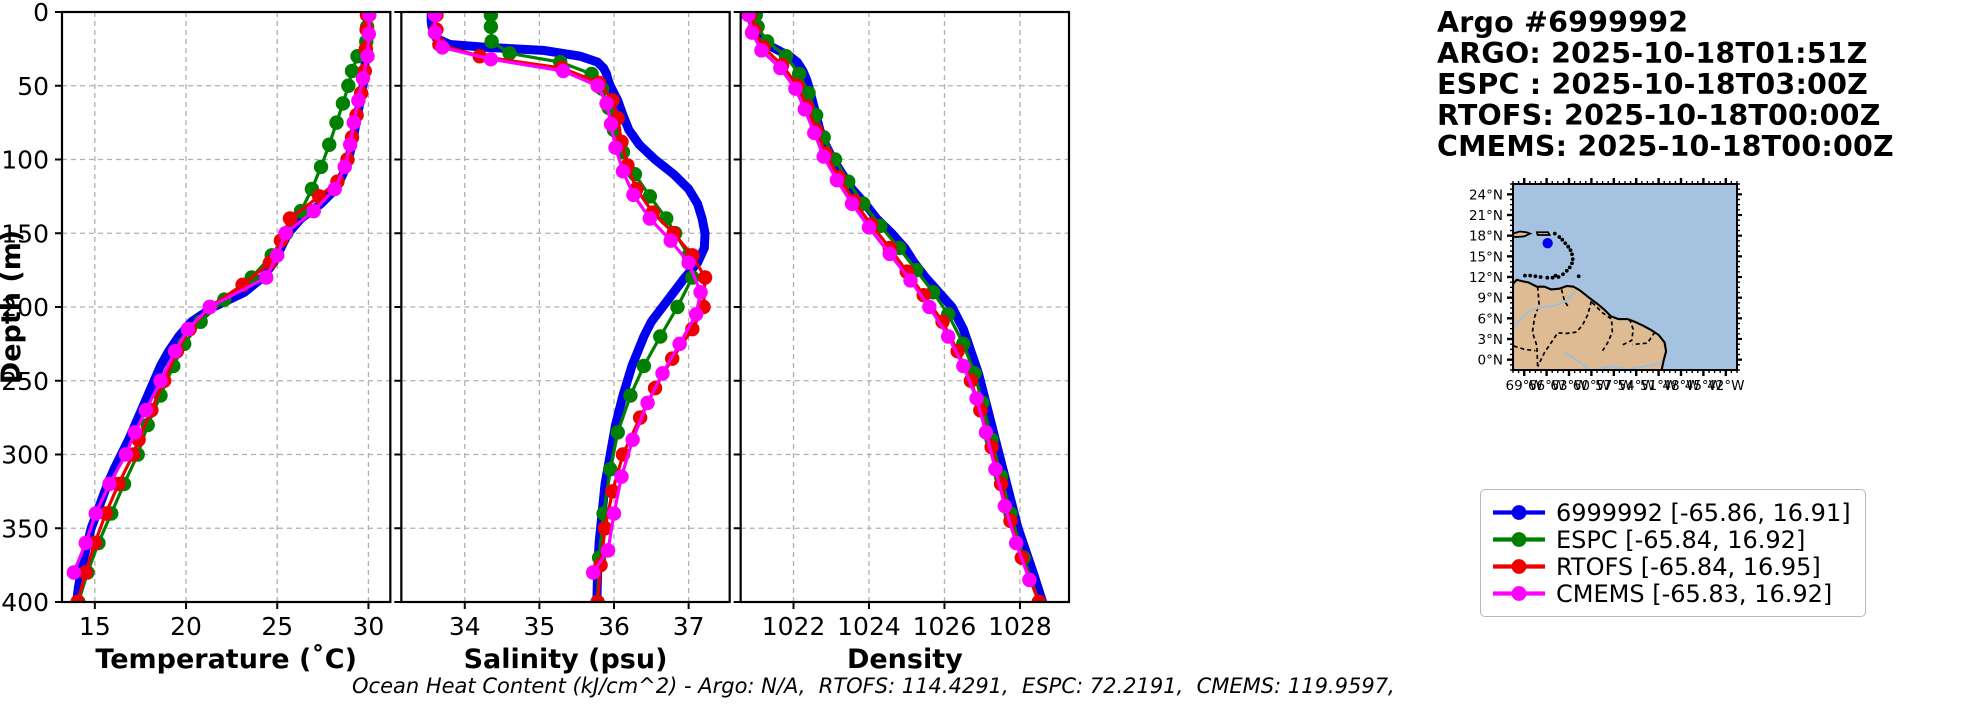 Image resolution: width=1967 pixels, height=712 pixels. What do you see at coordinates (1490, 299) in the screenshot?
I see `map-lat-label: 9°N` at bounding box center [1490, 299].